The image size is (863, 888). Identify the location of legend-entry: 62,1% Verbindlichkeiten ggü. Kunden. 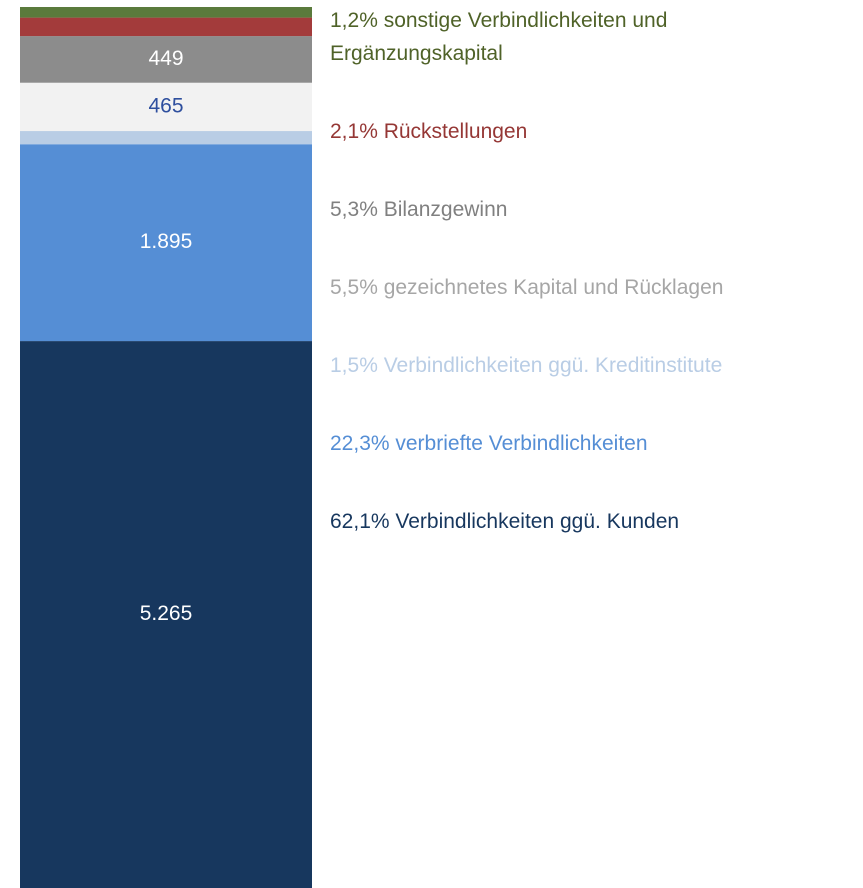
(505, 521).